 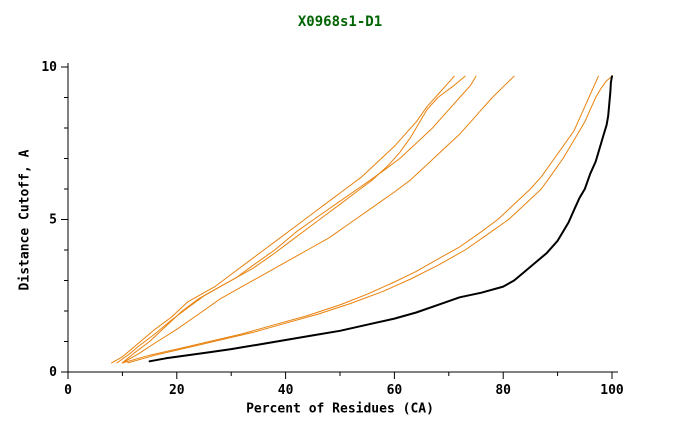 I want to click on x-tick-label: 20, so click(x=177, y=390).